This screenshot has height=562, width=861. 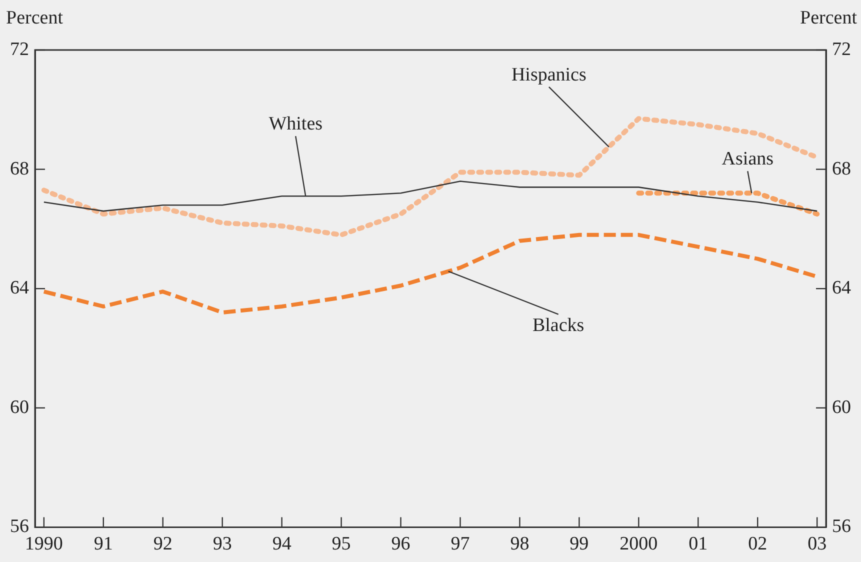 What do you see at coordinates (841, 527) in the screenshot?
I see `y2-tick-label: 56` at bounding box center [841, 527].